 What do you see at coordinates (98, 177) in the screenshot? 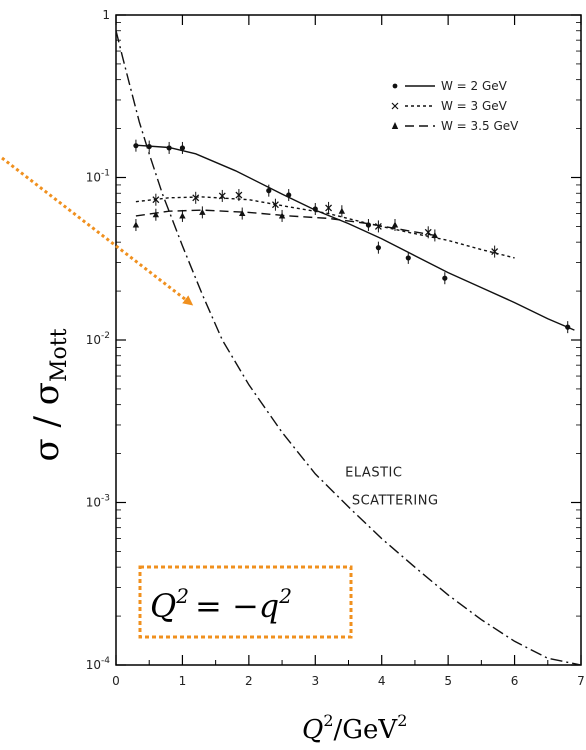
I see `y-tick-label-0.1: 10⁻¹` at bounding box center [98, 177].